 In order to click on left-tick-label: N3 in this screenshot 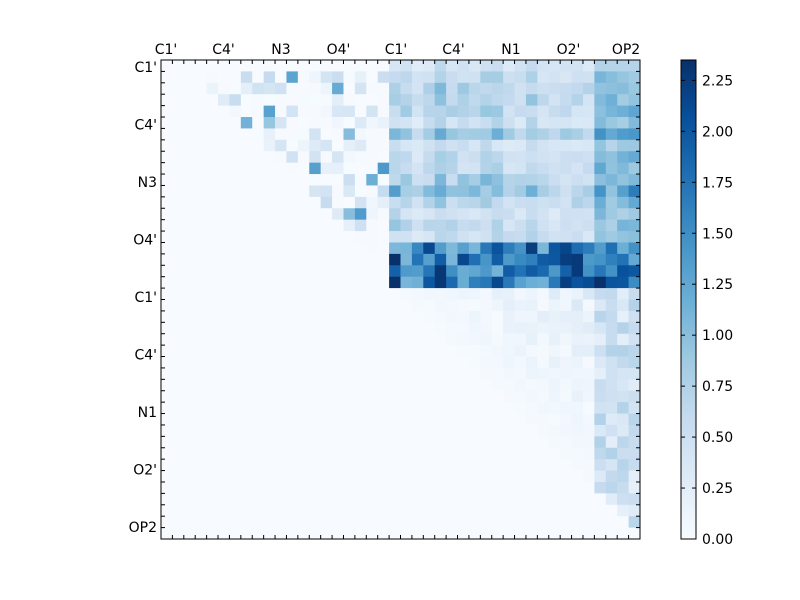, I will do `click(147, 183)`.